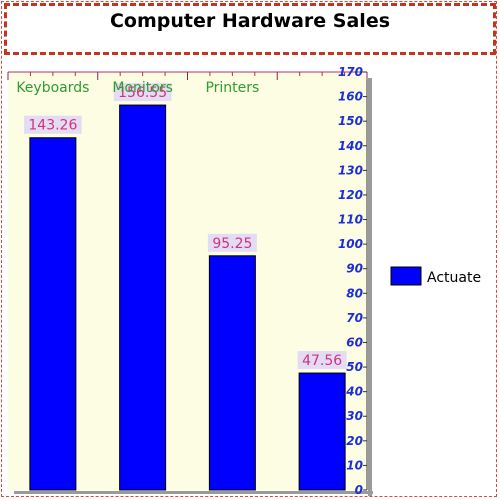 The image size is (500, 500). I want to click on y-tick-label: 130, so click(350, 170).